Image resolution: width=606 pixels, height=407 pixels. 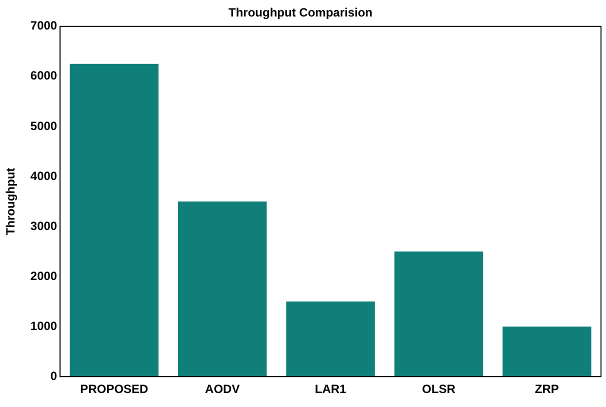 I want to click on y-tick-label: 2000, so click(x=44, y=275).